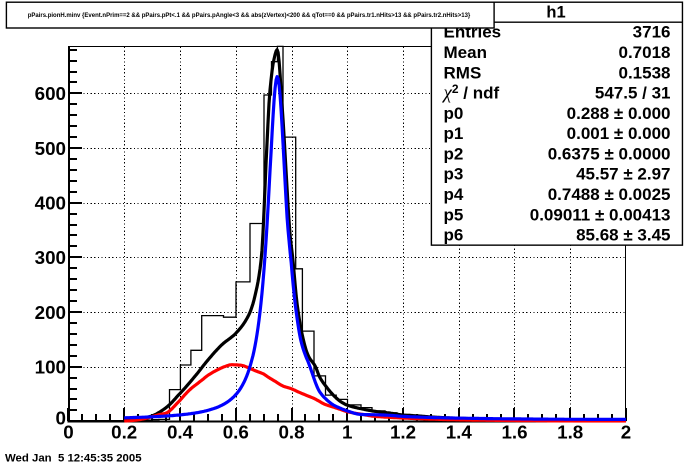 Image resolution: width=696 pixels, height=468 pixels. What do you see at coordinates (619, 133) in the screenshot?
I see `svg-text: 0.001 ± 0.000` at bounding box center [619, 133].